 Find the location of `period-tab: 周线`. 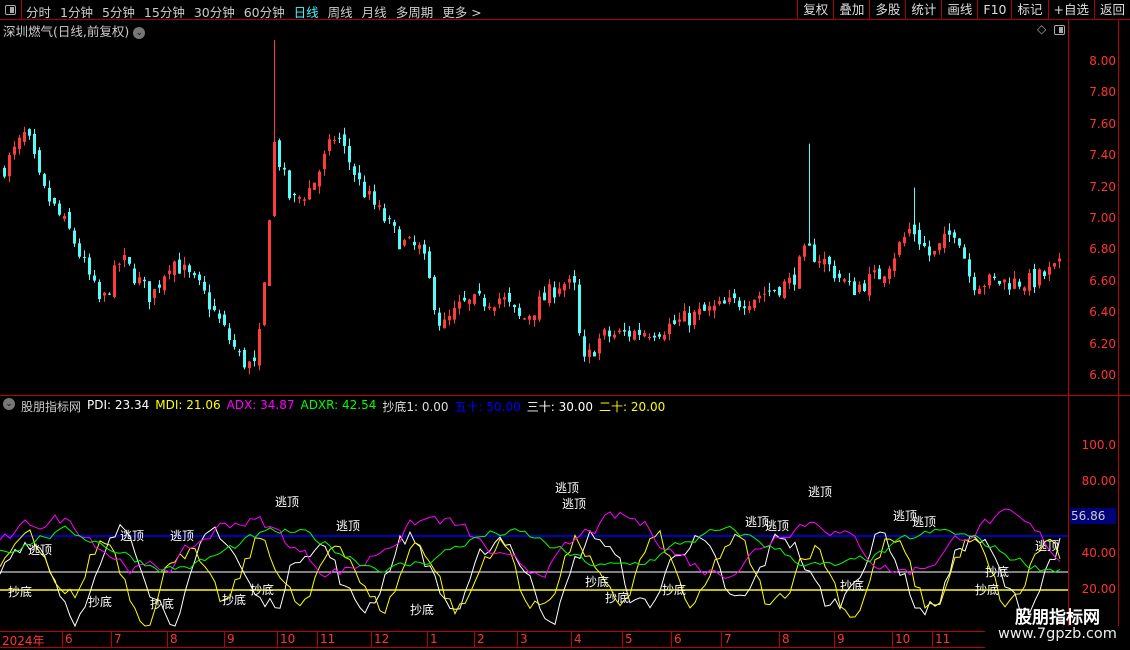

period-tab: 周线 is located at coordinates (340, 12).